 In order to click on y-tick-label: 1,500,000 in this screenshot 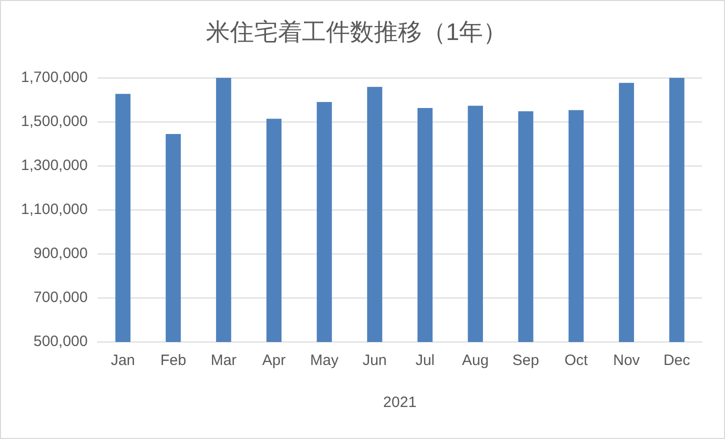, I will do `click(54, 121)`.